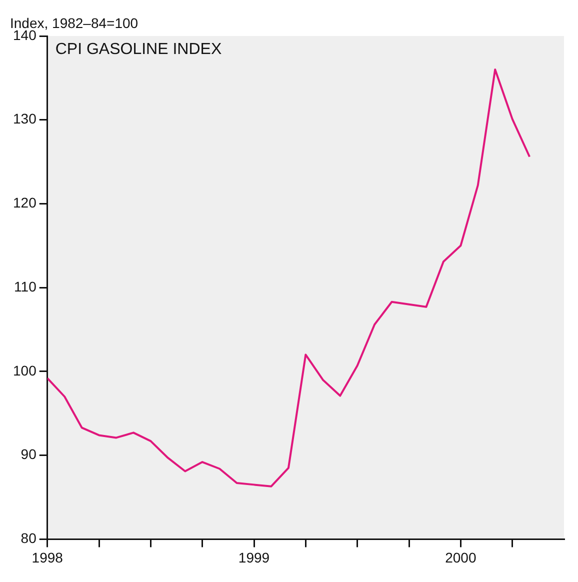 This screenshot has height=582, width=578. What do you see at coordinates (25, 370) in the screenshot?
I see `y-tick-label: 100` at bounding box center [25, 370].